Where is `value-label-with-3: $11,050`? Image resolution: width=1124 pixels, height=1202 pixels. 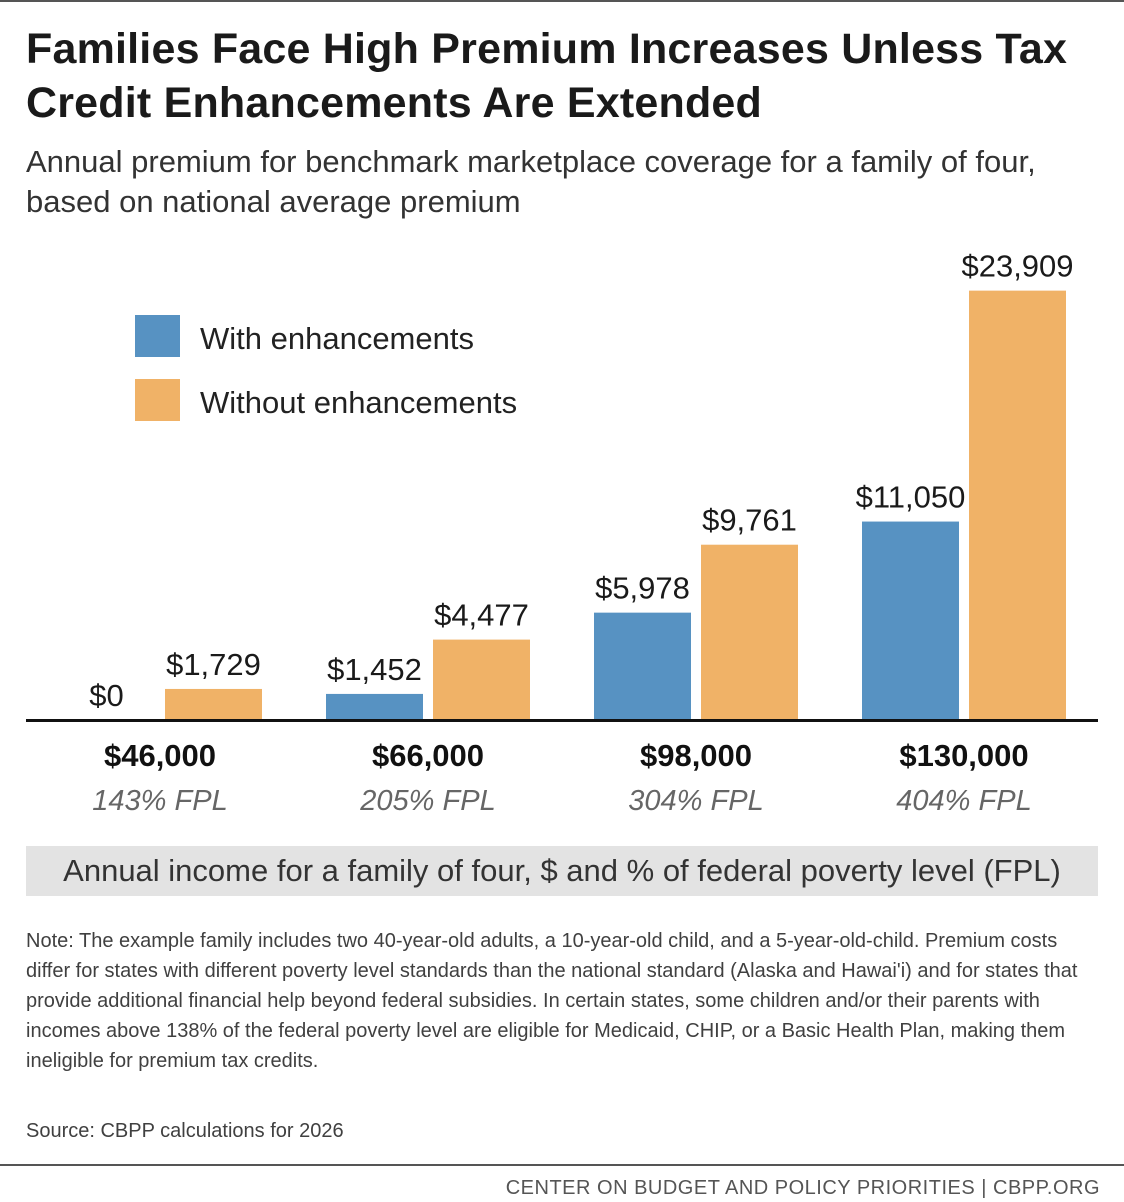 value-label-with-3: $11,050 is located at coordinates (911, 497).